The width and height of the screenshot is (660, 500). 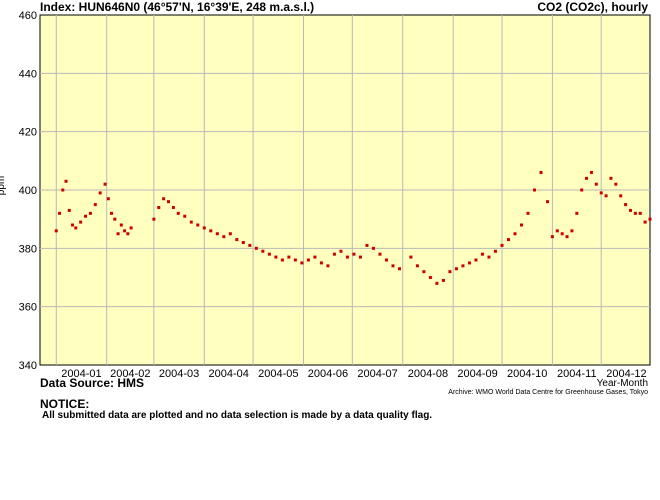 I want to click on x-tick-label: 2004-03, so click(x=179, y=374).